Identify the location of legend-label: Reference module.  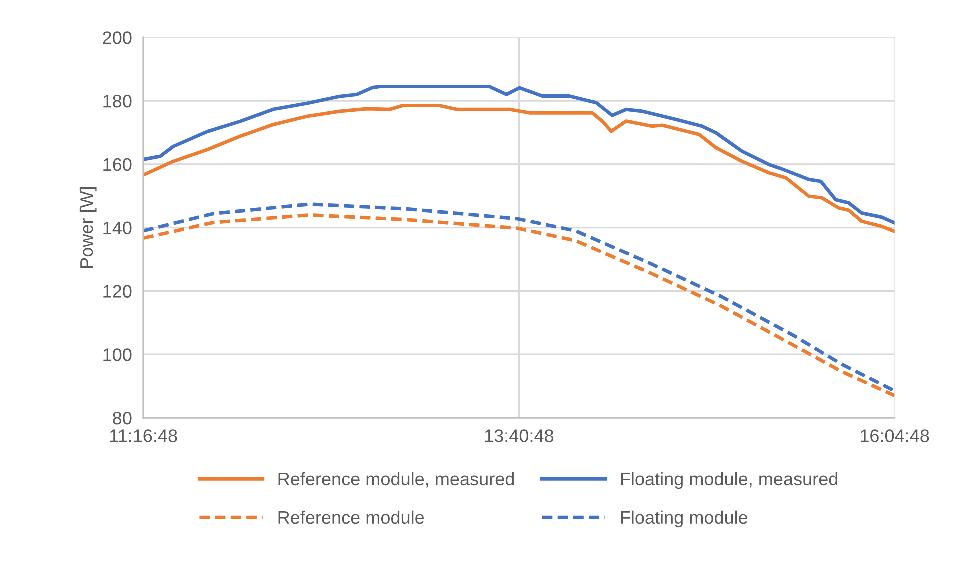
(351, 517).